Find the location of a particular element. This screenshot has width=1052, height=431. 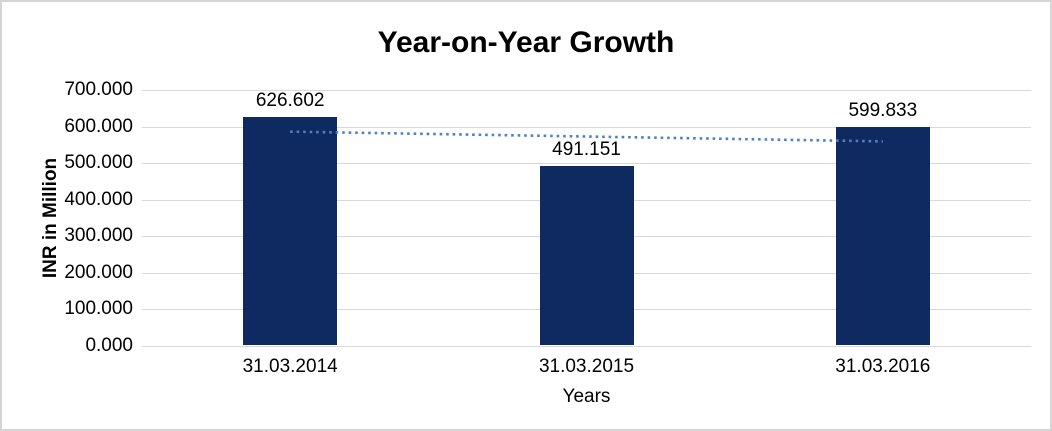

x-tick-label: 31.03.2015 is located at coordinates (586, 366).